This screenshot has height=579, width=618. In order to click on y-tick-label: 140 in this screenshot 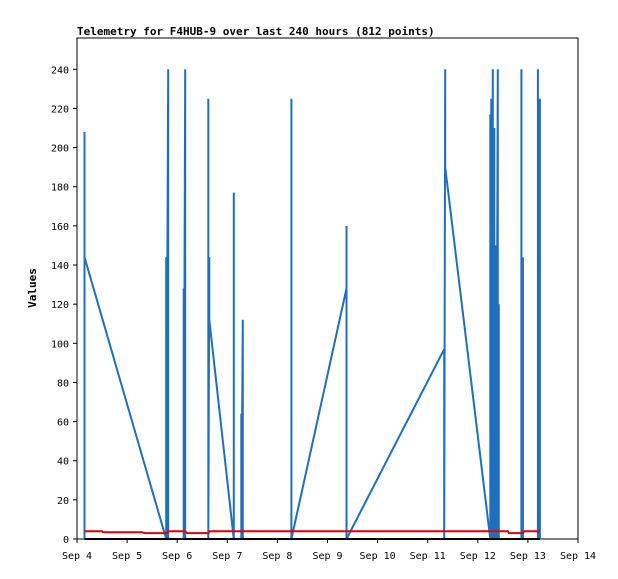, I will do `click(60, 266)`.